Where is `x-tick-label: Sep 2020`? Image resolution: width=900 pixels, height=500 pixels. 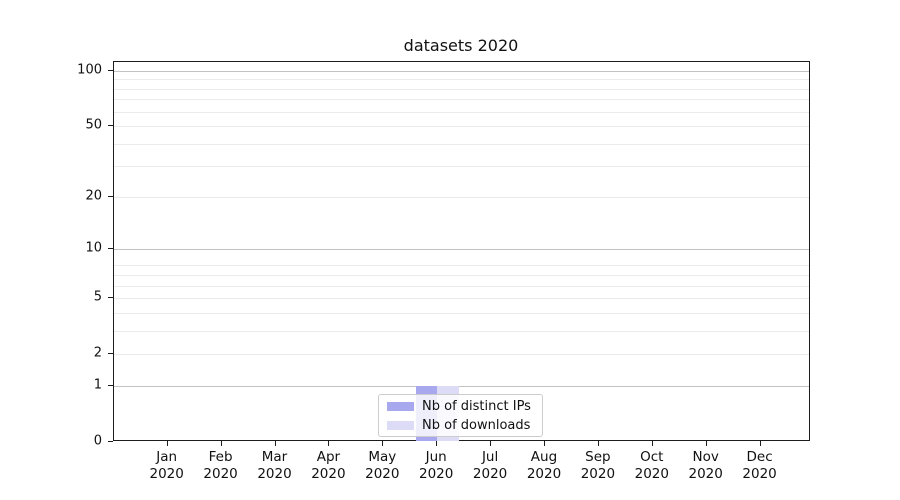
x-tick-label: Sep 2020 is located at coordinates (598, 465).